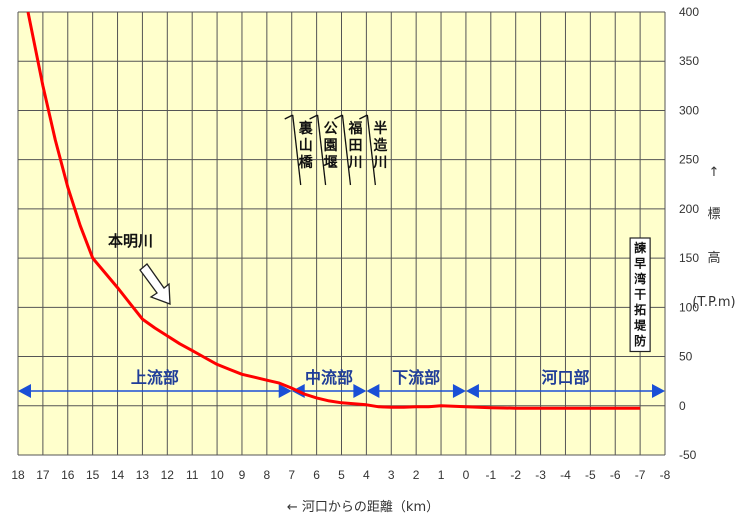 This screenshot has width=745, height=524. I want to click on segment-label: 中流部, so click(329, 377).